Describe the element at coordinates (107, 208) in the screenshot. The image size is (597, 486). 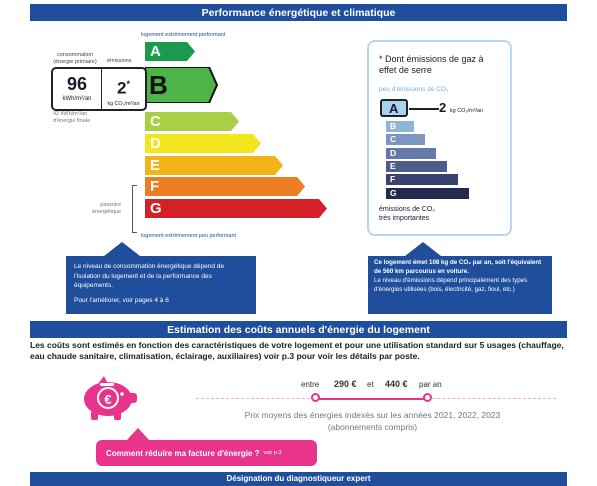
I see `passoire-label: passoire énergétique` at that location.